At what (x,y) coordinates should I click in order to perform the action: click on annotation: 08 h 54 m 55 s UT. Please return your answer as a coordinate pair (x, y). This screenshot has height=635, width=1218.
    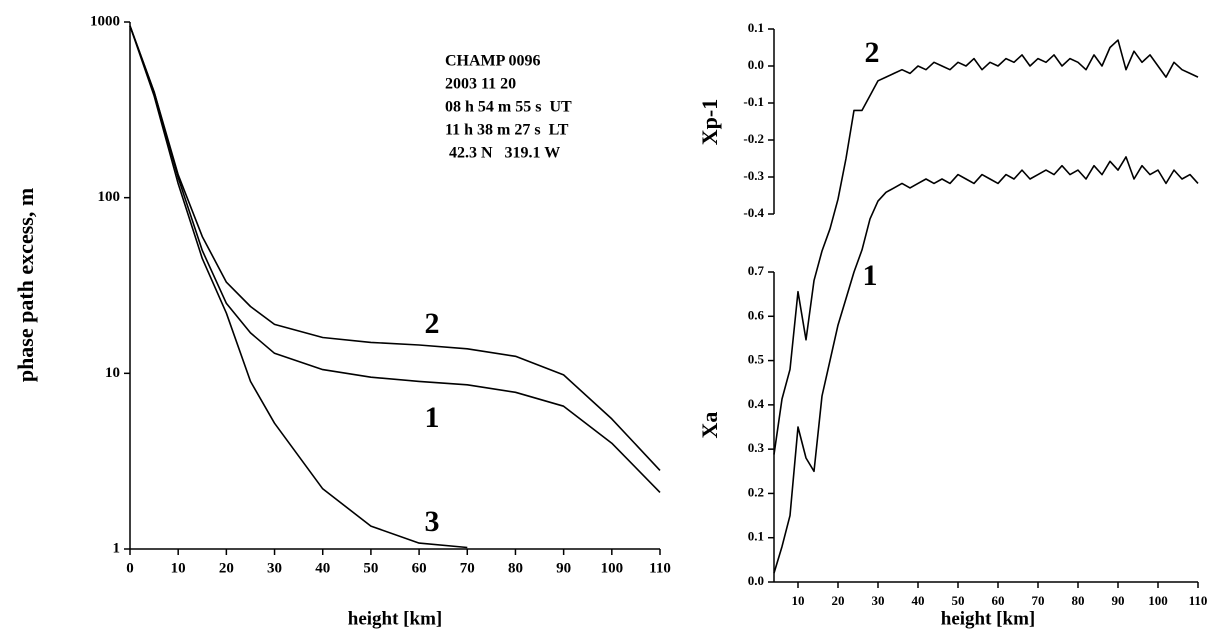
    Looking at the image, I should click on (508, 107).